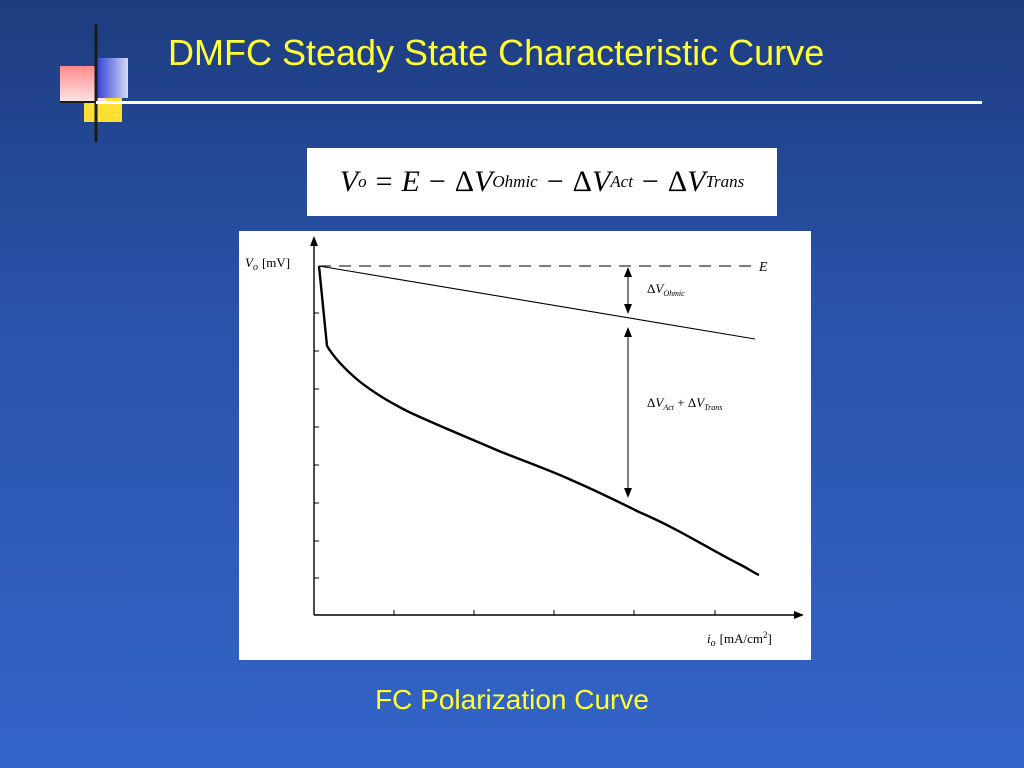  Describe the element at coordinates (515, 181) in the screenshot. I see `eq-sub-ohmic: Ohmic` at that location.